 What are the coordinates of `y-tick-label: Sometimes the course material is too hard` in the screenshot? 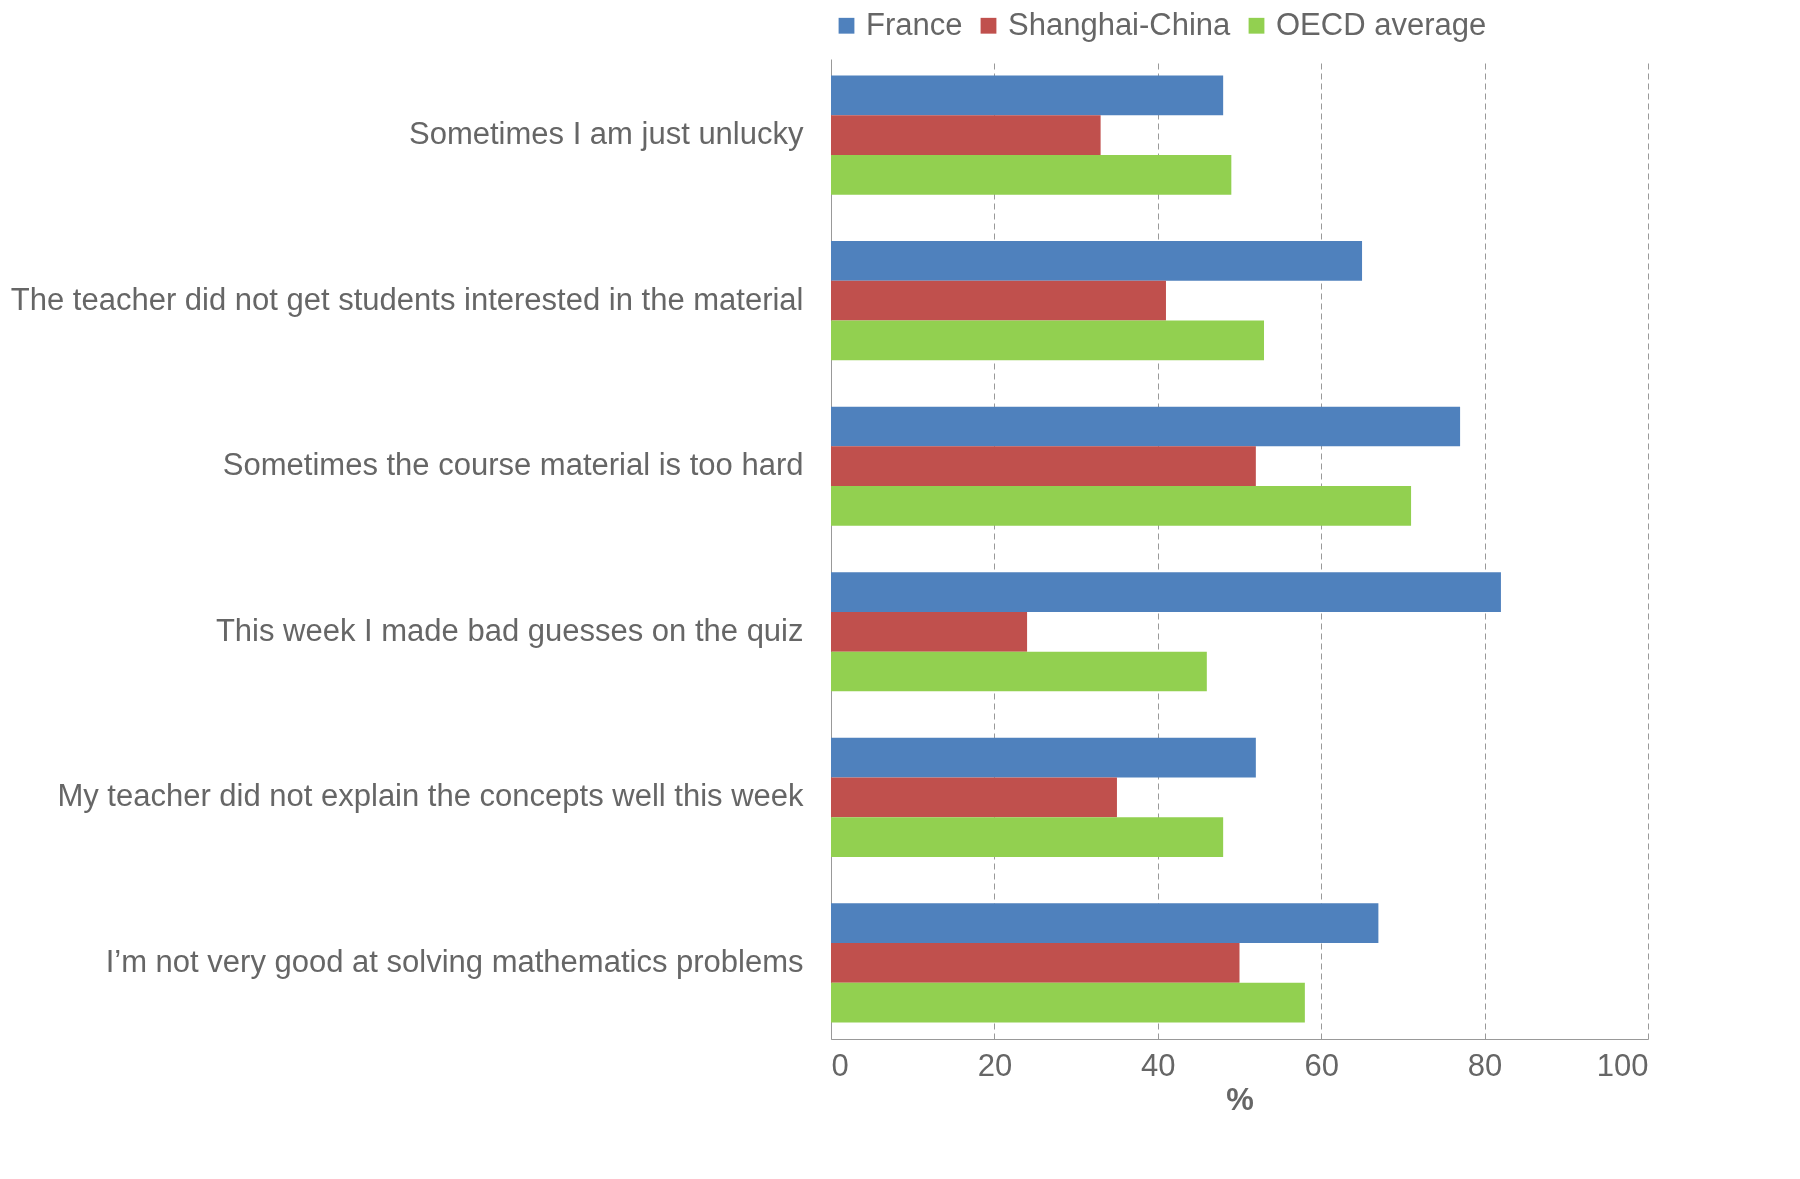 It's located at (513, 465).